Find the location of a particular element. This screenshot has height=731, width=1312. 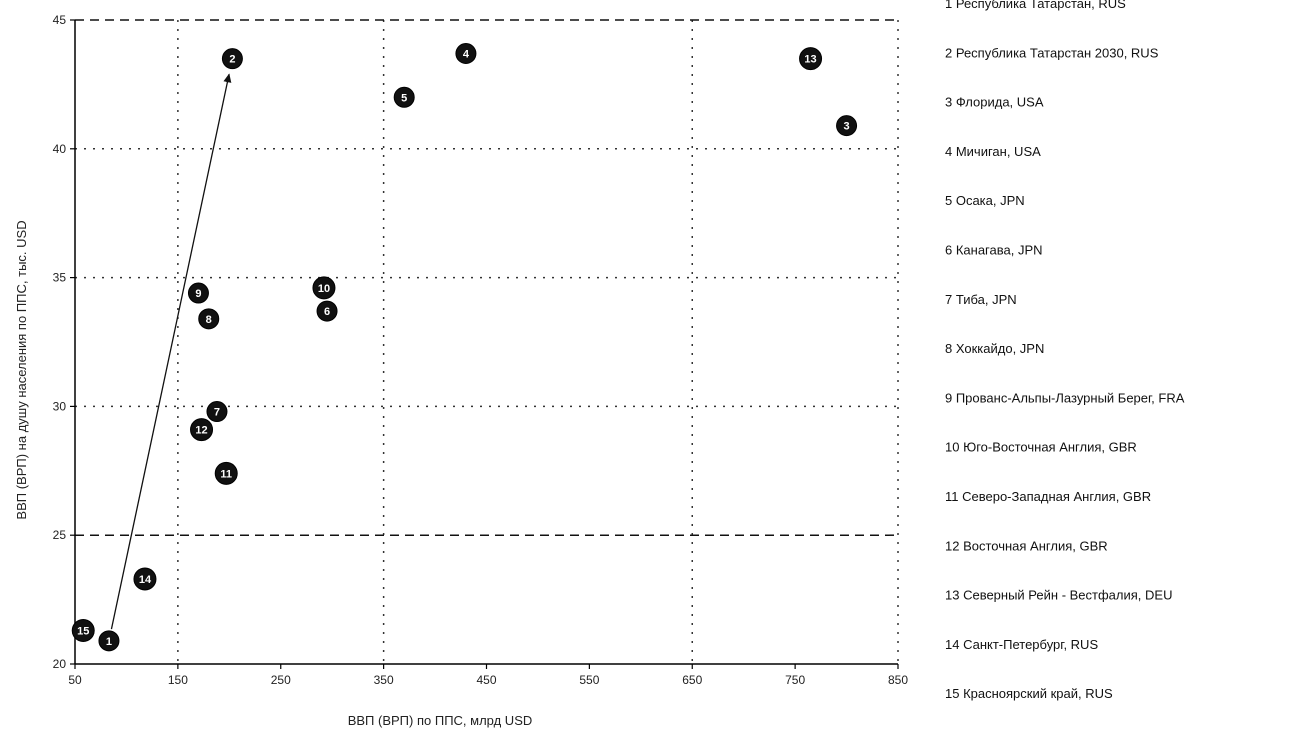

y-tick-label-25: 25 is located at coordinates (60, 535).